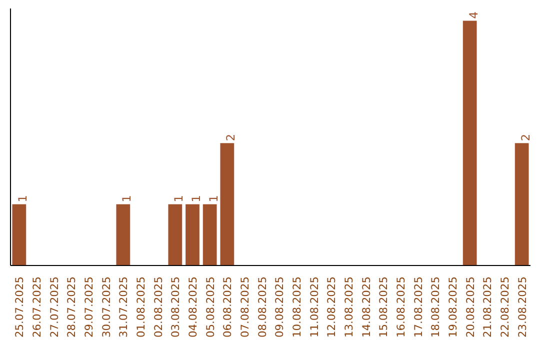  Describe the element at coordinates (453, 307) in the screenshot. I see `x-tick-label: 19.08.2025` at that location.